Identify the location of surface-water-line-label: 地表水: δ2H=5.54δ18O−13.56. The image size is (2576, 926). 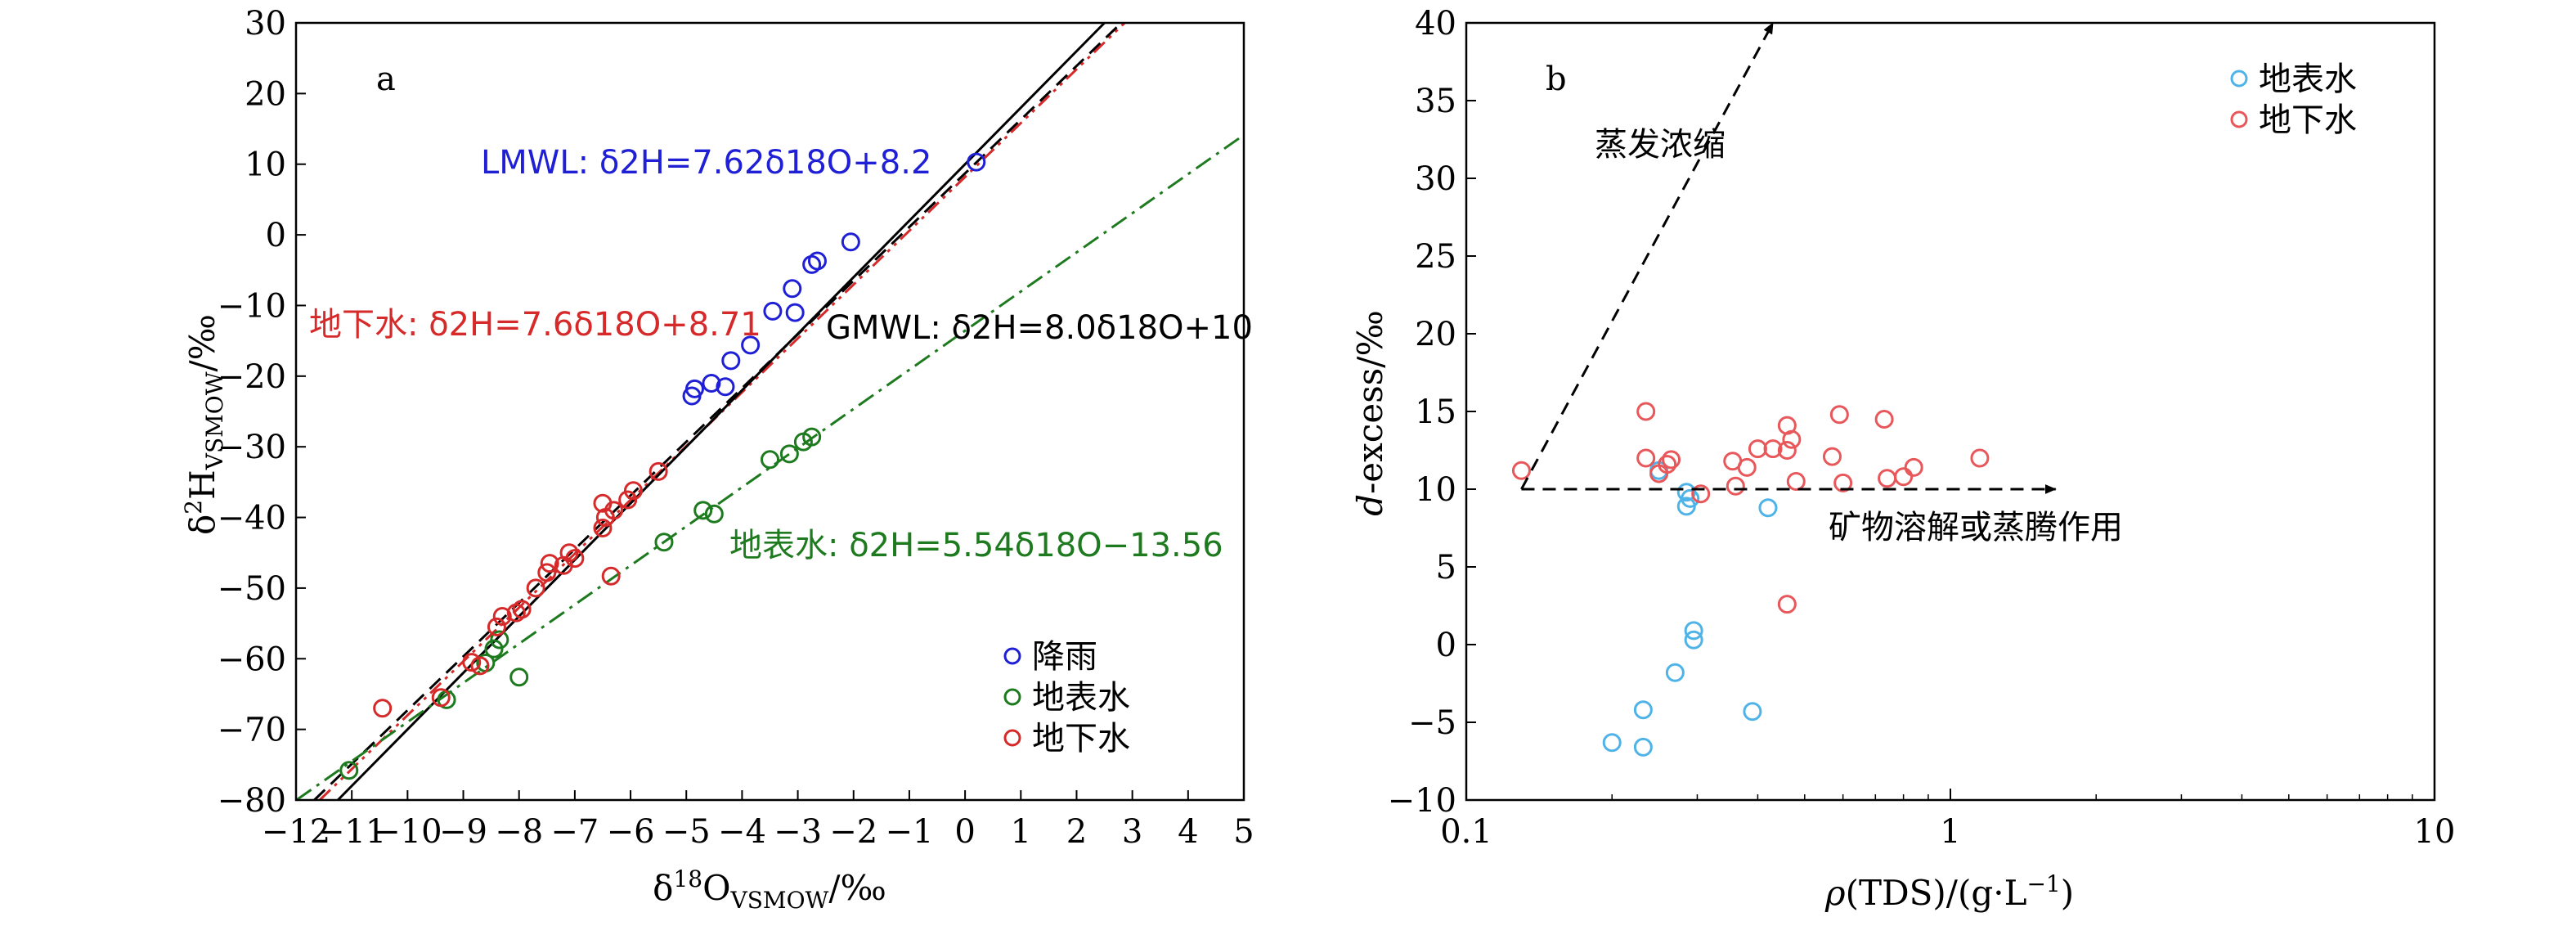
(976, 546).